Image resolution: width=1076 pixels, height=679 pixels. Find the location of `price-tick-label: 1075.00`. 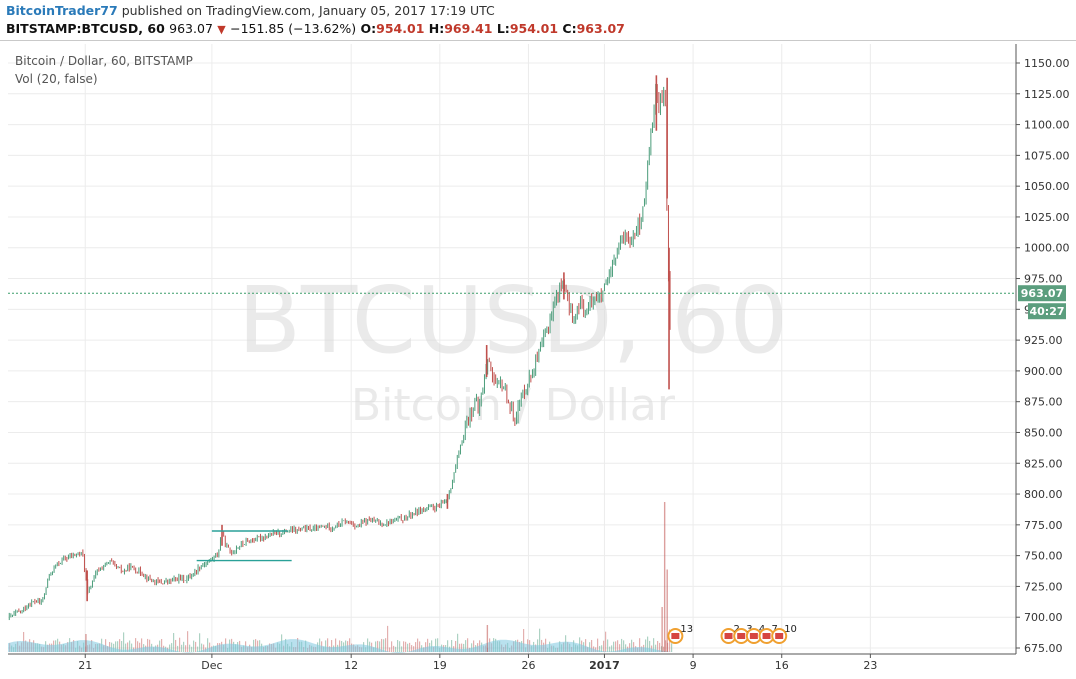

price-tick-label: 1075.00 is located at coordinates (1047, 155).